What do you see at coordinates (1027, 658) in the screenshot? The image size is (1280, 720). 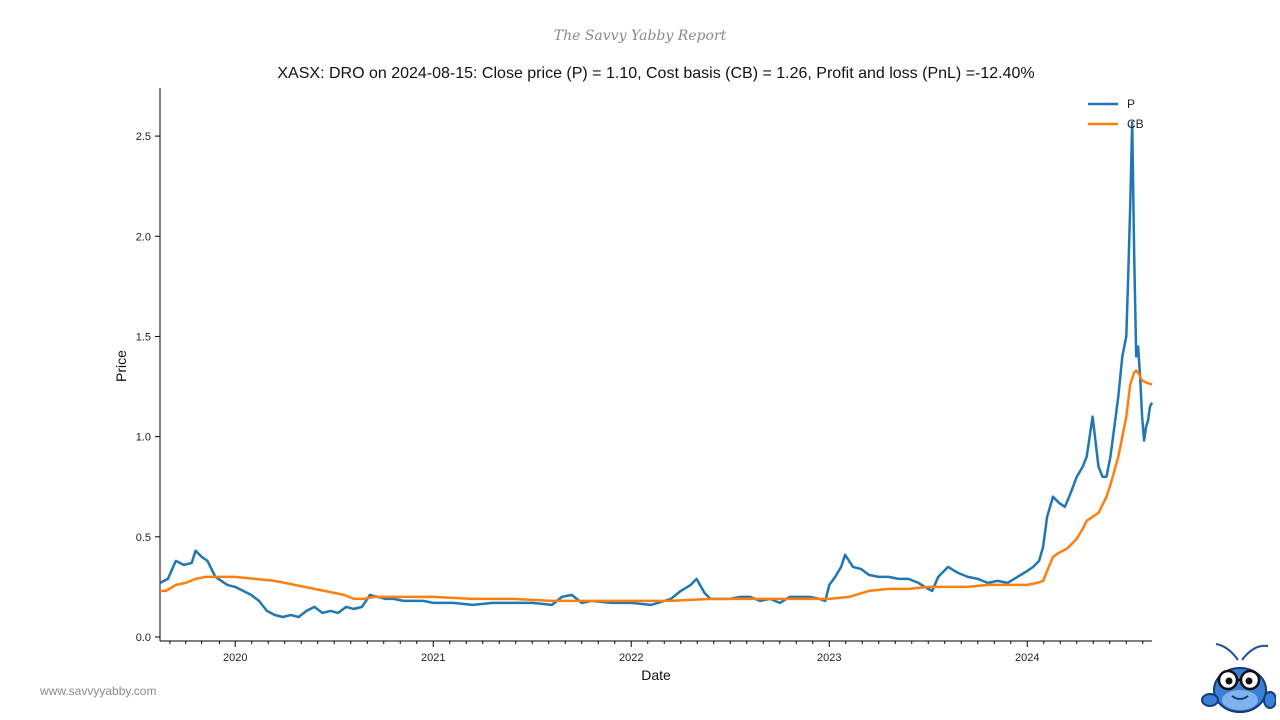 I see `x-tick-label: 2024` at bounding box center [1027, 658].